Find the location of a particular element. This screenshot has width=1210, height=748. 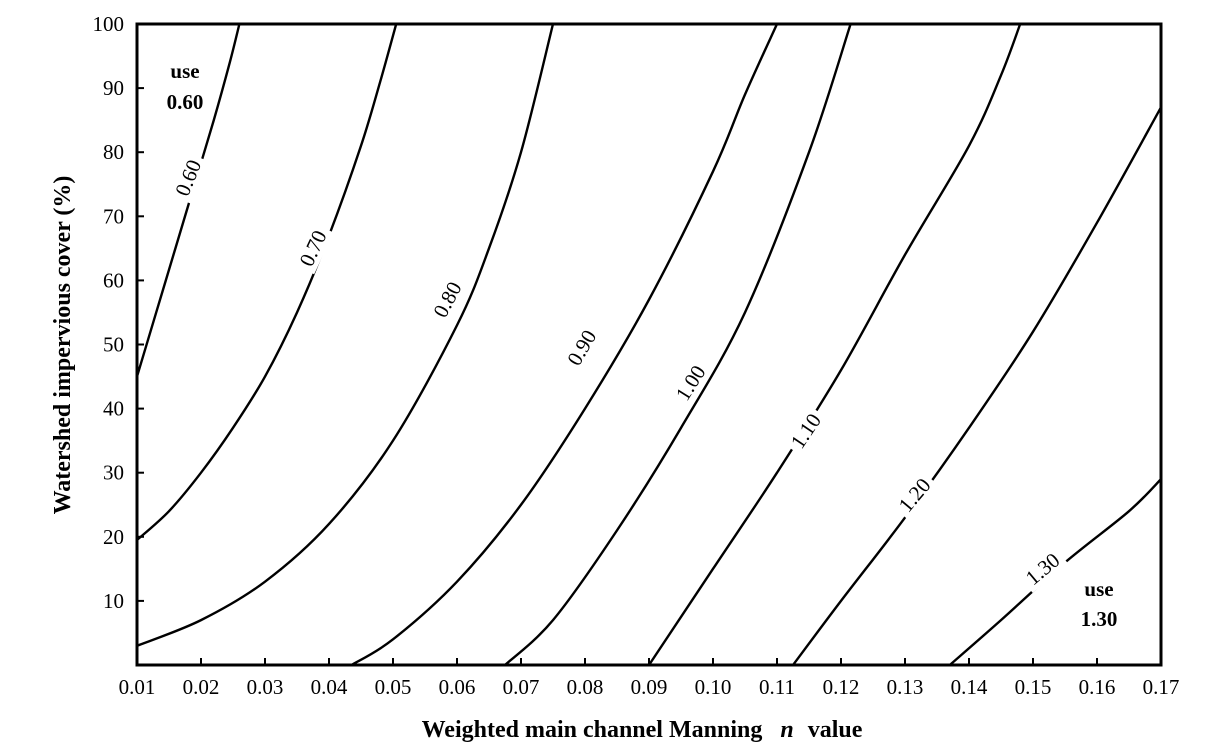

x-tick-label: 0.01 is located at coordinates (137, 687).